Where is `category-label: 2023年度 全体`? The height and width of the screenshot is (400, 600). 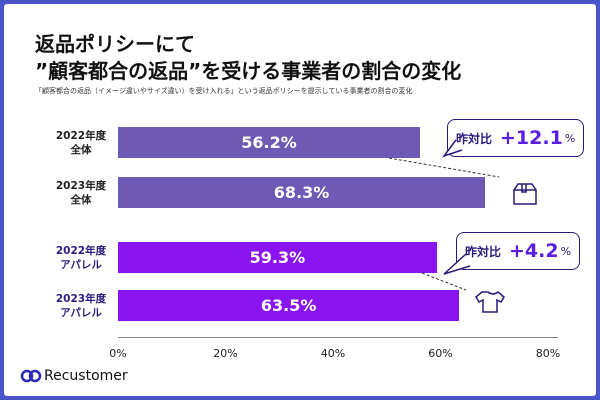 category-label: 2023年度 全体 is located at coordinates (81, 193).